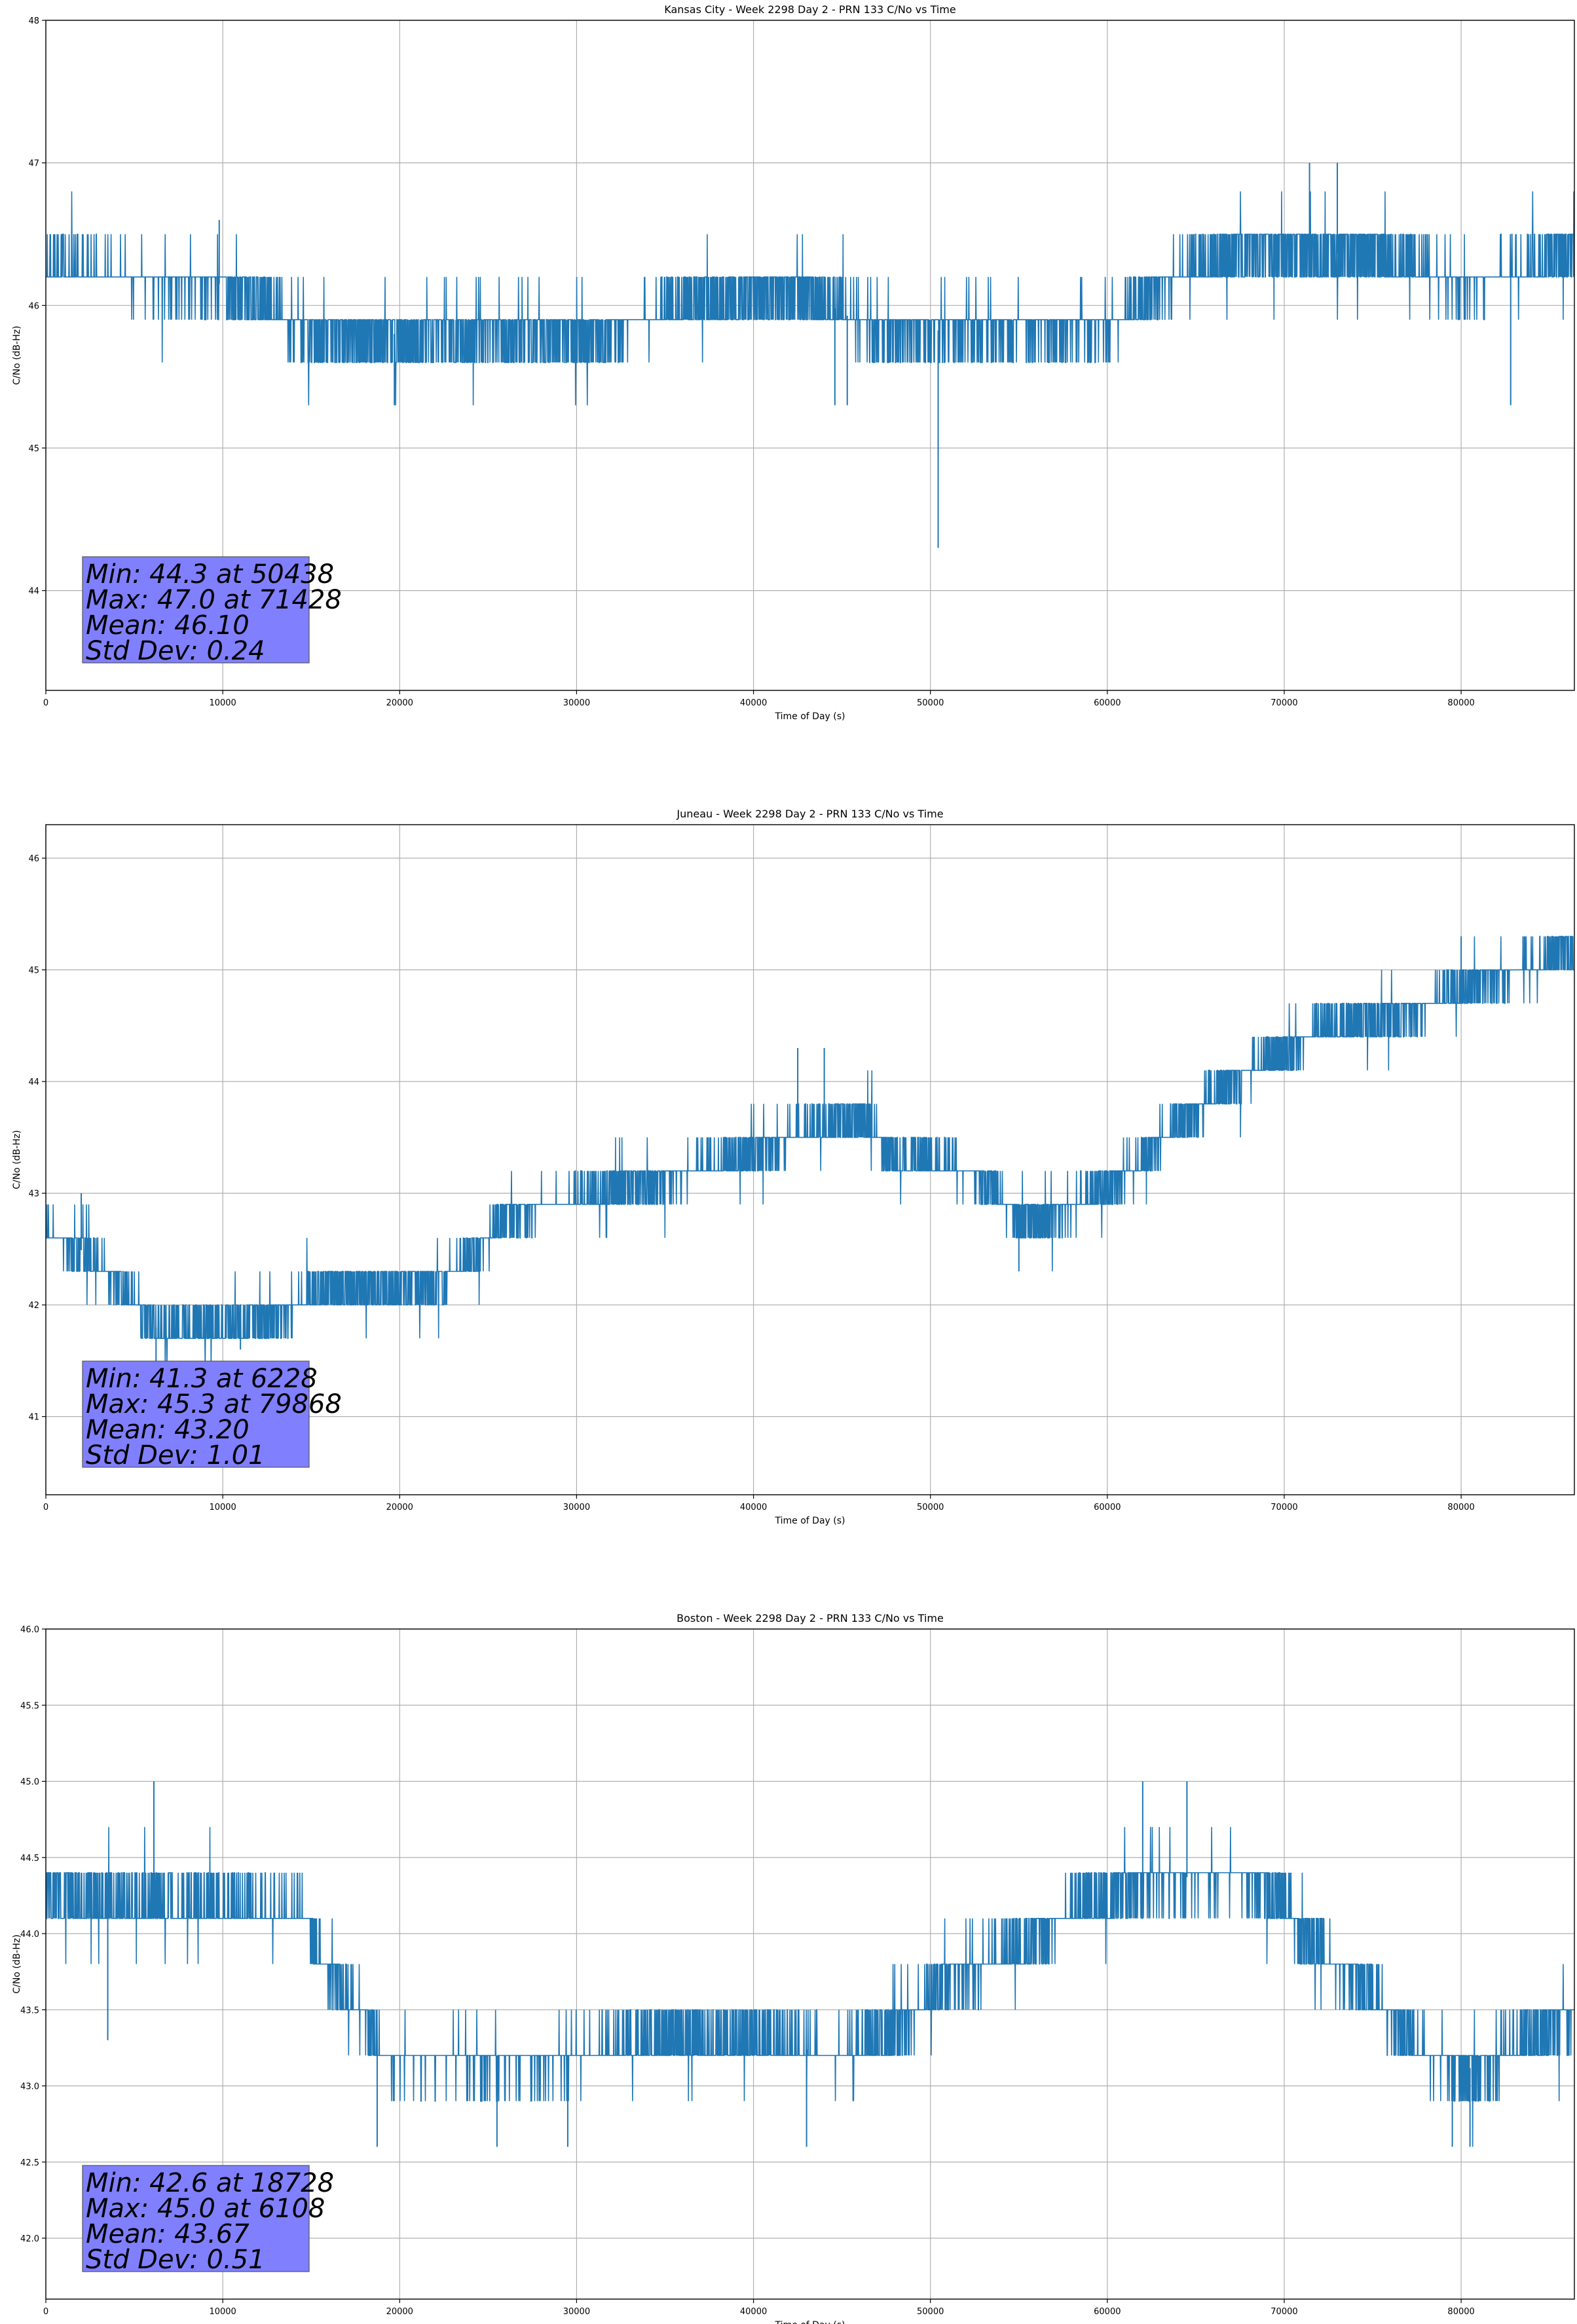 This screenshot has width=1577, height=2324. I want to click on y-tick-label: 42.5, so click(29, 2163).